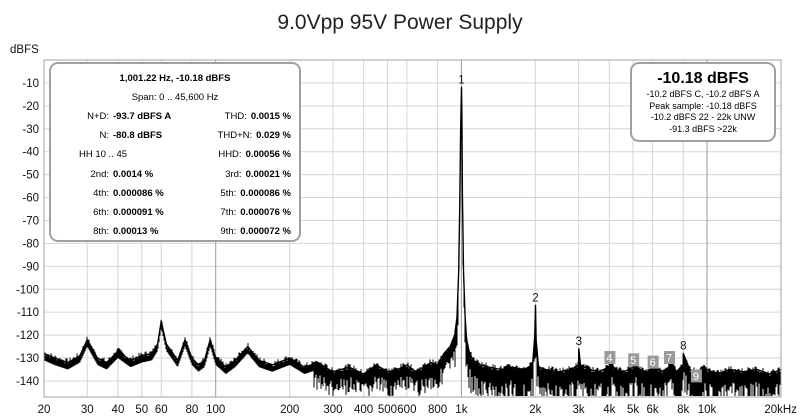 The height and width of the screenshot is (420, 800). I want to click on y-tick-label: -60, so click(30, 199).